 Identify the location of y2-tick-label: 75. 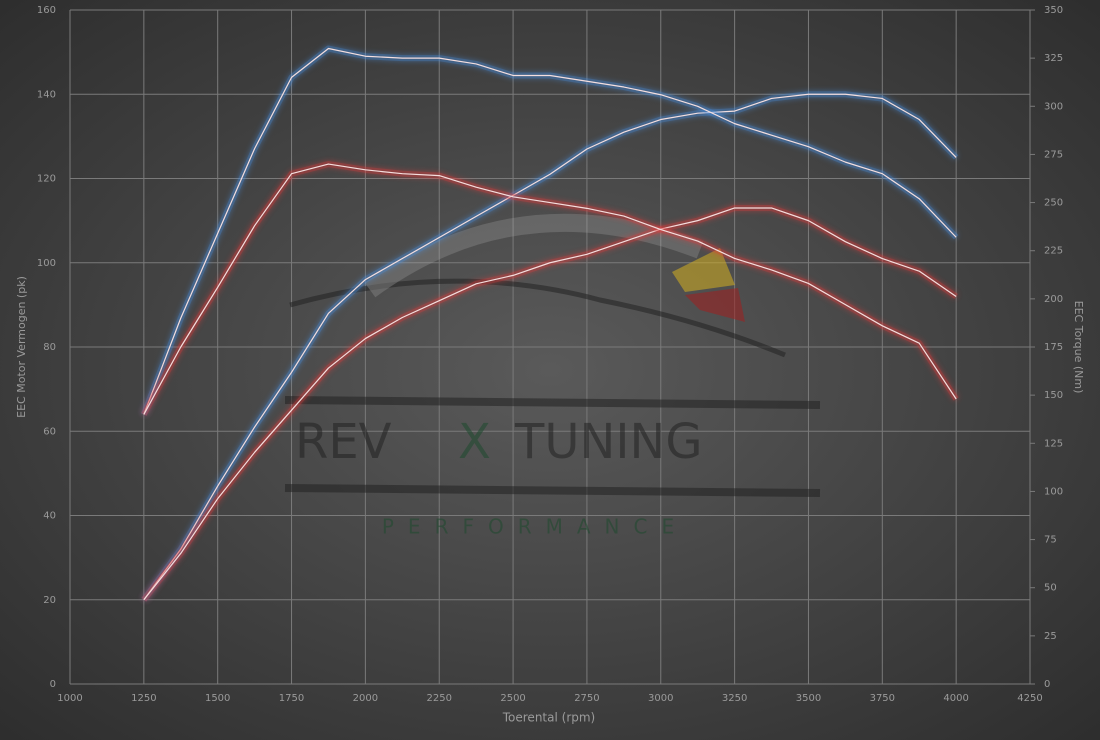
(1050, 540).